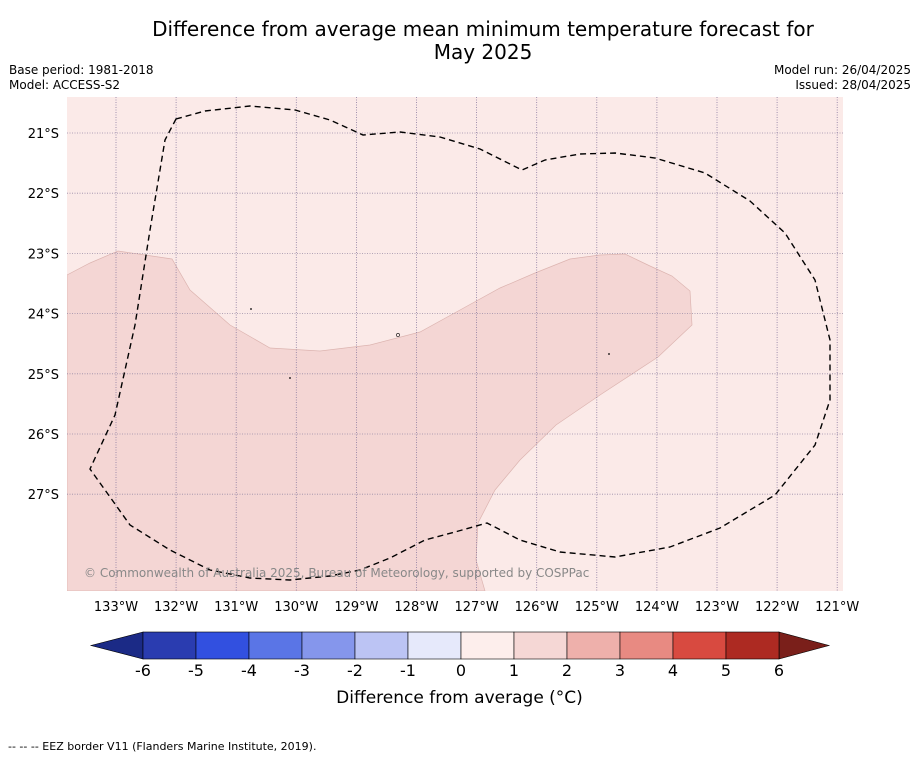 The width and height of the screenshot is (919, 758). What do you see at coordinates (355, 670) in the screenshot?
I see `colorbar-tick-label: -2` at bounding box center [355, 670].